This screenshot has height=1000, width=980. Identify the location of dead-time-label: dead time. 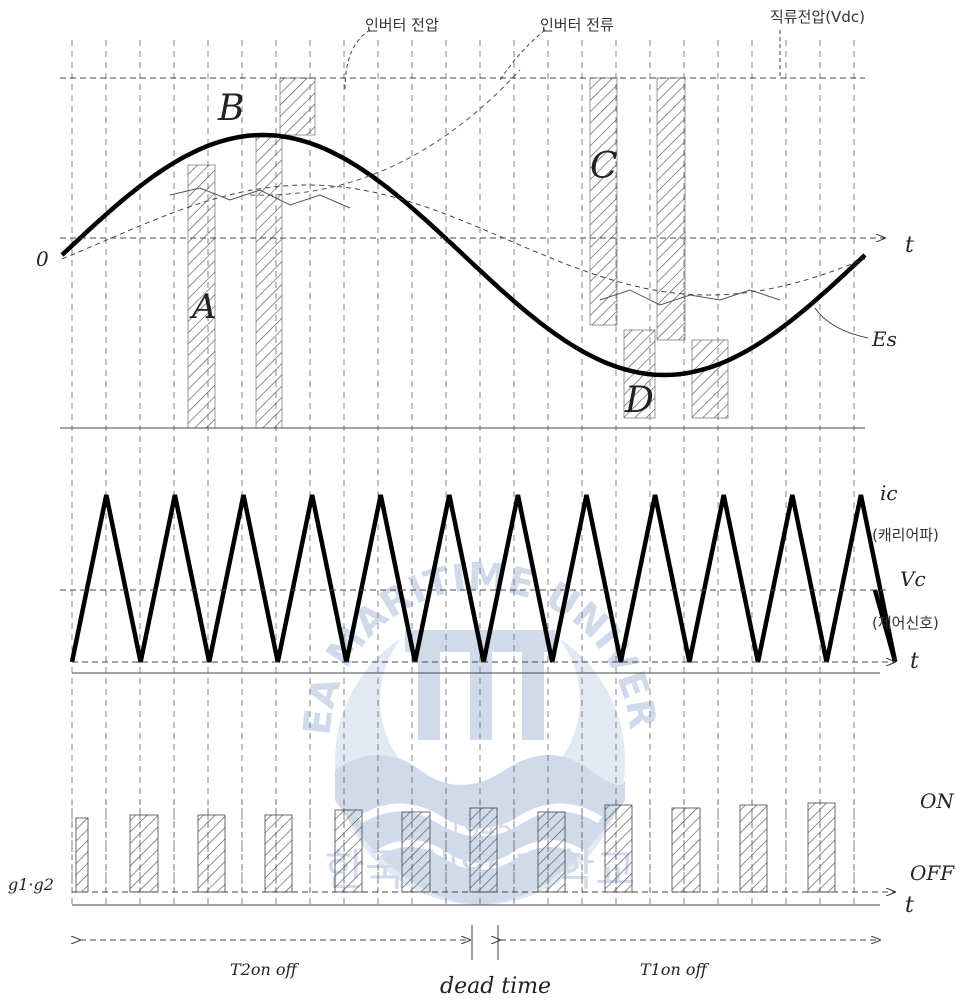
(495, 986).